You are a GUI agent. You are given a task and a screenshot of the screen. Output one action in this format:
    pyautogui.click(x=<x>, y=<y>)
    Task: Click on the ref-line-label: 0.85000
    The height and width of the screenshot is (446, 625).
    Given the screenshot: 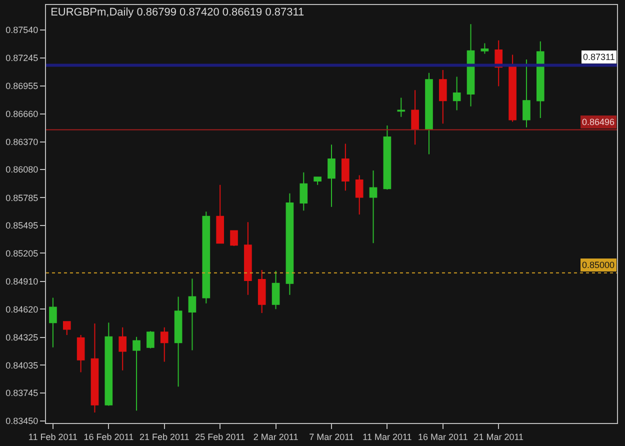 What is the action you would take?
    pyautogui.click(x=598, y=265)
    